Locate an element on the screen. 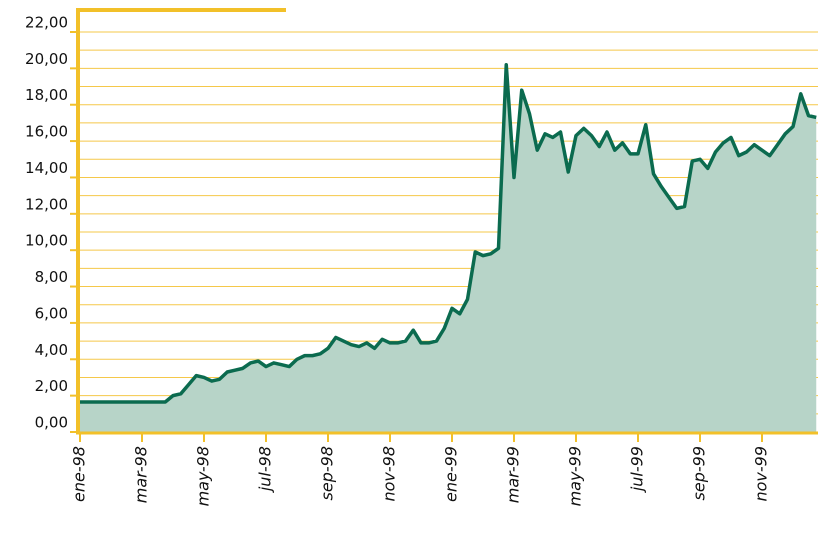 The image size is (818, 537). x-tick-label: sep-99 is located at coordinates (699, 473).